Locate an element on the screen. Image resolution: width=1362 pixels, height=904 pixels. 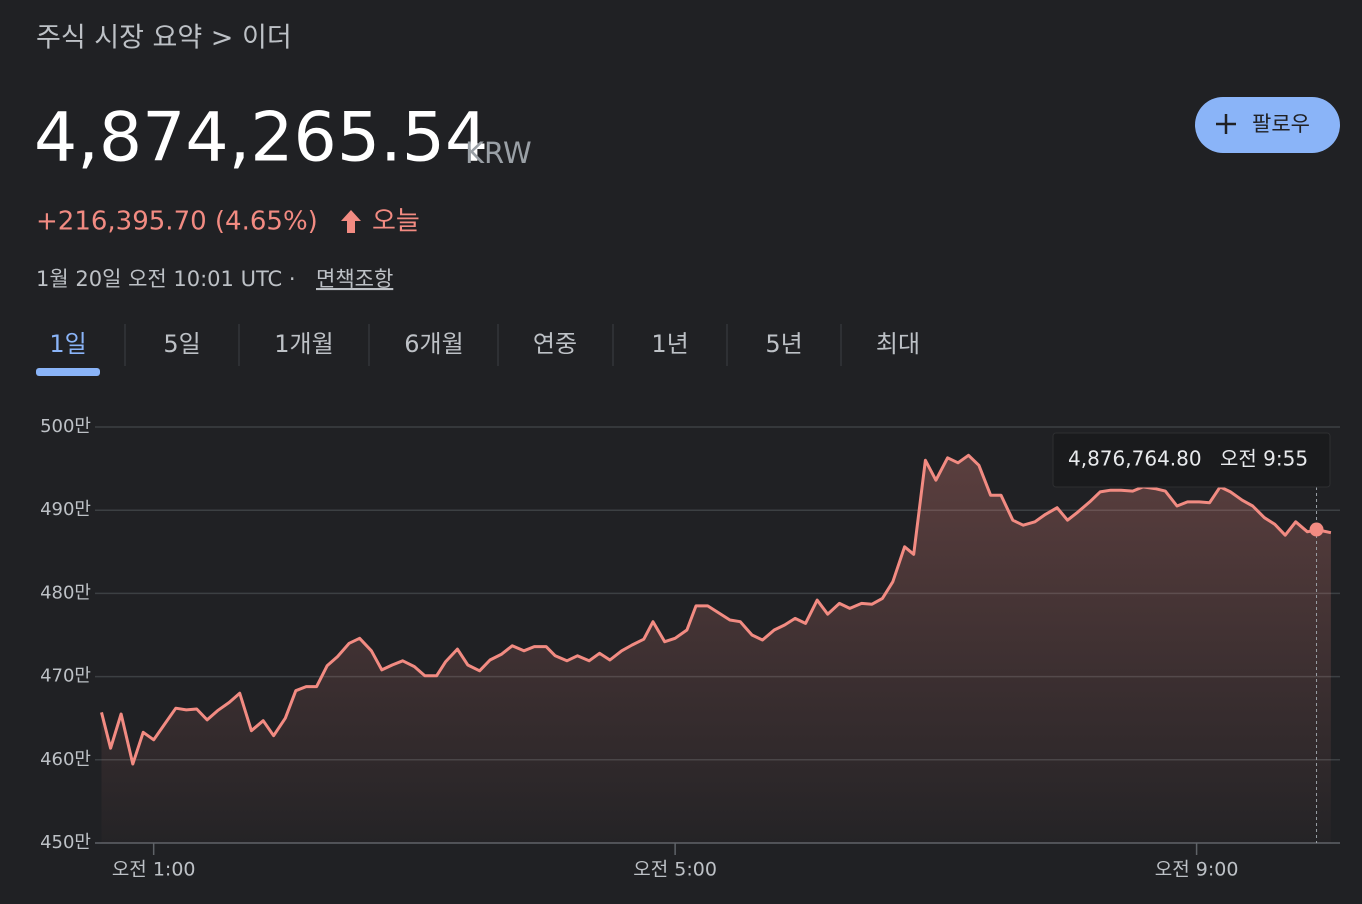
change-period: 오늘 is located at coordinates (396, 222).